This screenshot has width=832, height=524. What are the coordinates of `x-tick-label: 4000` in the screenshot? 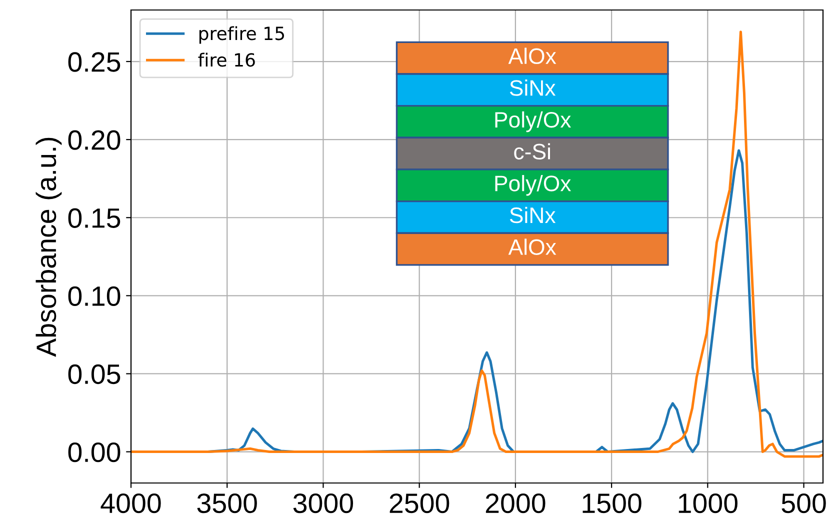 It's located at (130, 503).